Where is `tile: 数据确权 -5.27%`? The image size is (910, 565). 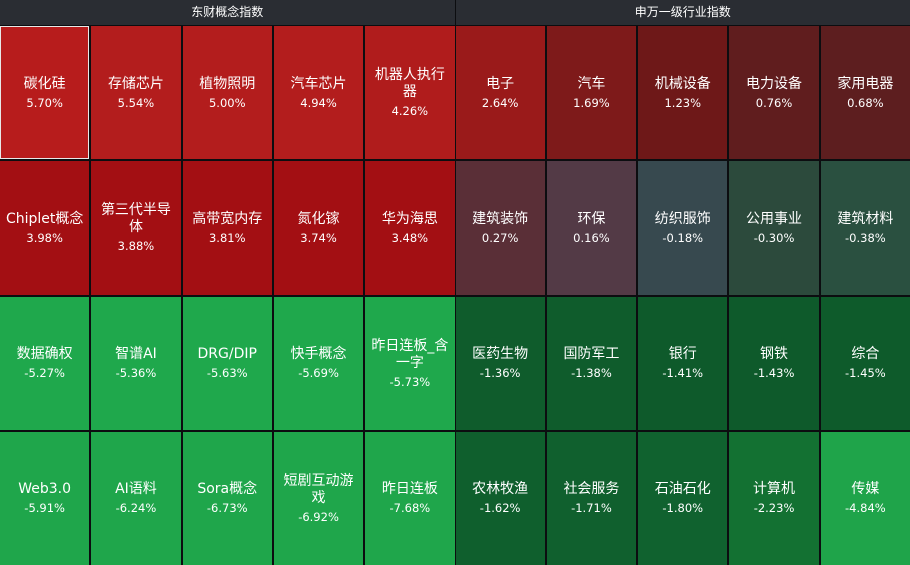 tile: 数据确权 -5.27% is located at coordinates (45, 363).